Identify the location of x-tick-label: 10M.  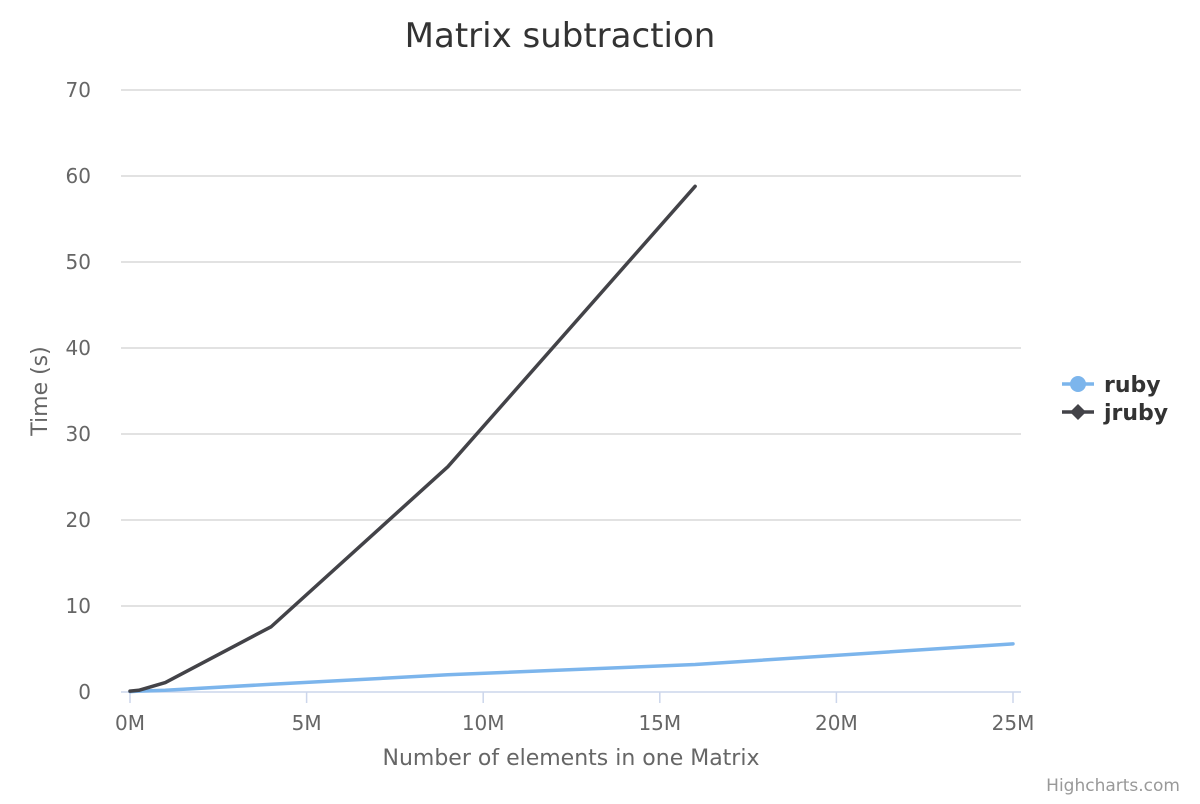
(483, 723).